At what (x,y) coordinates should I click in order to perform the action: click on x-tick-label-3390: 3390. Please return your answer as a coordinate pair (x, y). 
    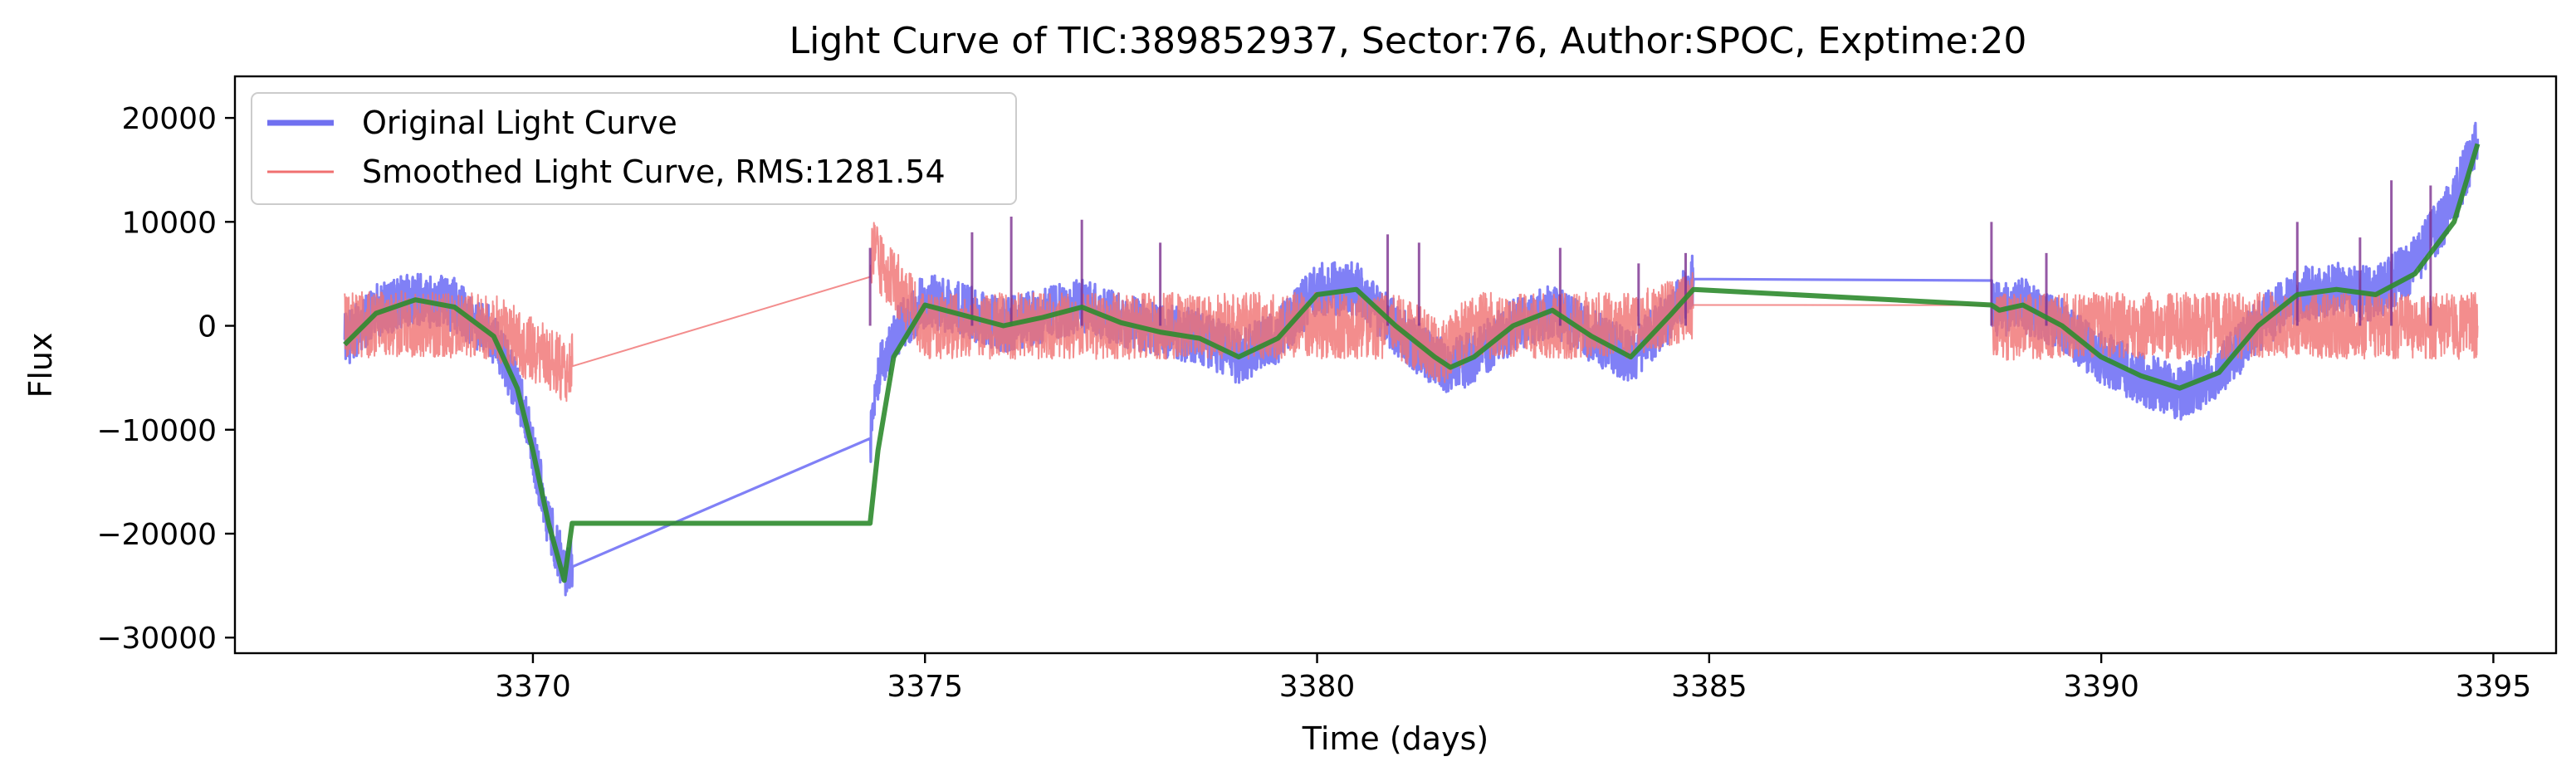
    Looking at the image, I should click on (2101, 687).